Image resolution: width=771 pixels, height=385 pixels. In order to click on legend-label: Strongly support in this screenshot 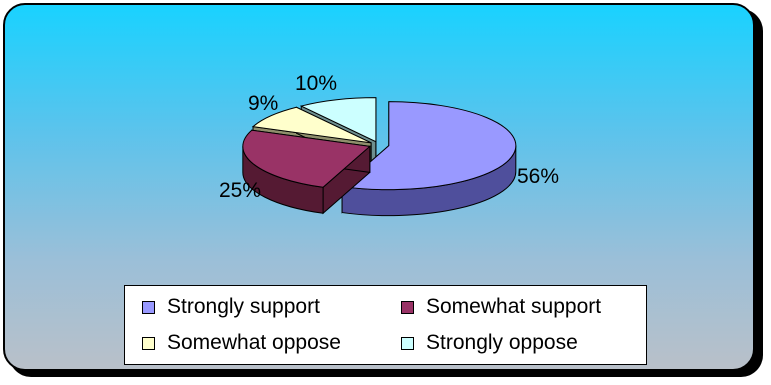, I will do `click(243, 306)`.